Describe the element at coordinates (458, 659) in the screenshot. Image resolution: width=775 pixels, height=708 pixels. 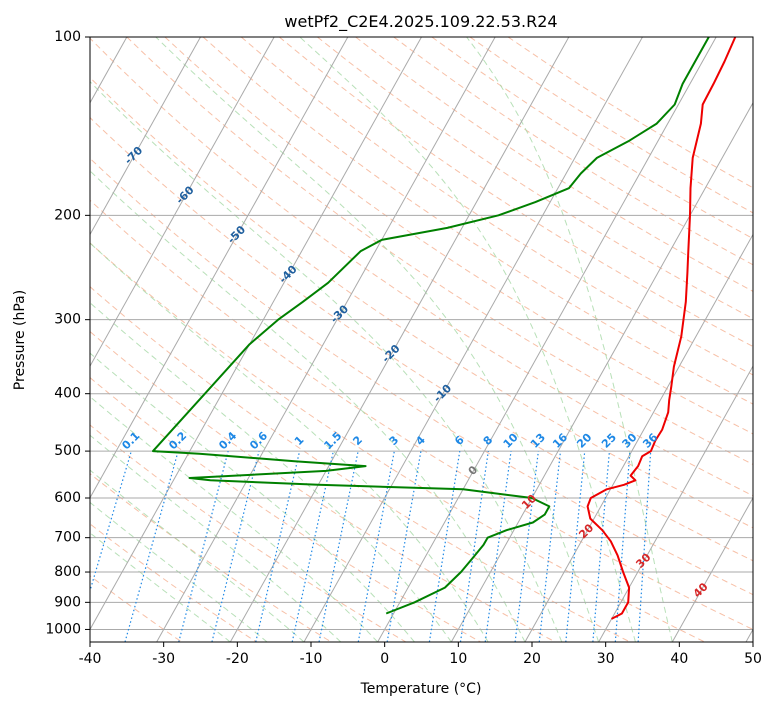
I see `x-tick-label: 10` at that location.